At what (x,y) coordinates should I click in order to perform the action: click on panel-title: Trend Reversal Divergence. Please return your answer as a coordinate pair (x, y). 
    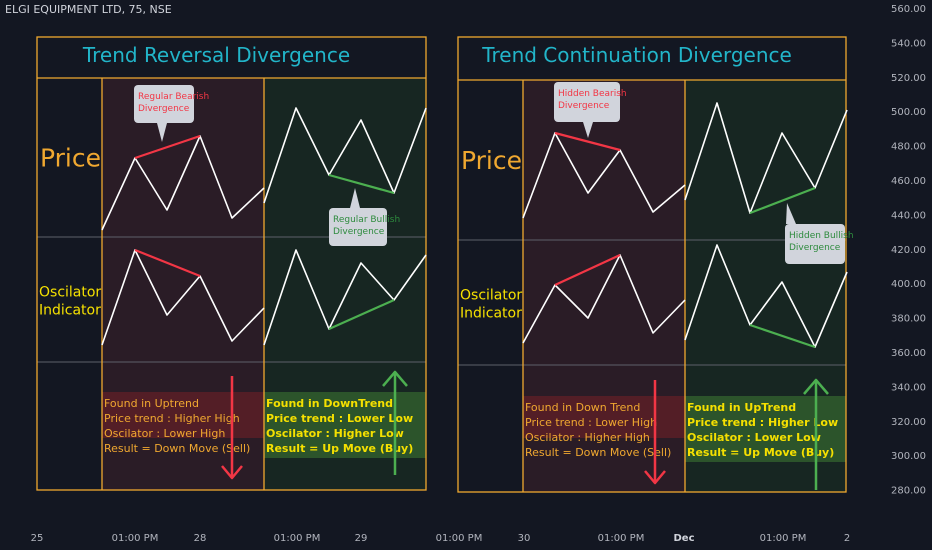
    Looking at the image, I should click on (216, 55).